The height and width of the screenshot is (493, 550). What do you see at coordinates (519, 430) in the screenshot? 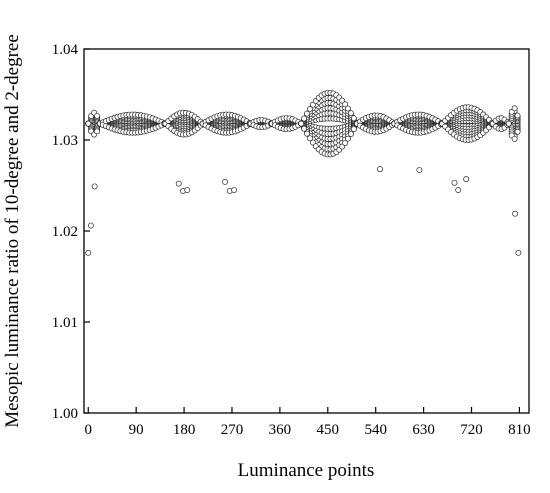
I see `x-tick-label: 810` at bounding box center [519, 430].